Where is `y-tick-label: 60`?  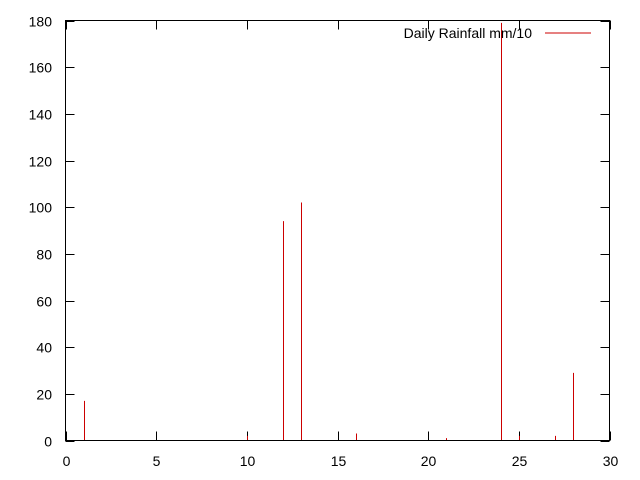 y-tick-label: 60 is located at coordinates (44, 302).